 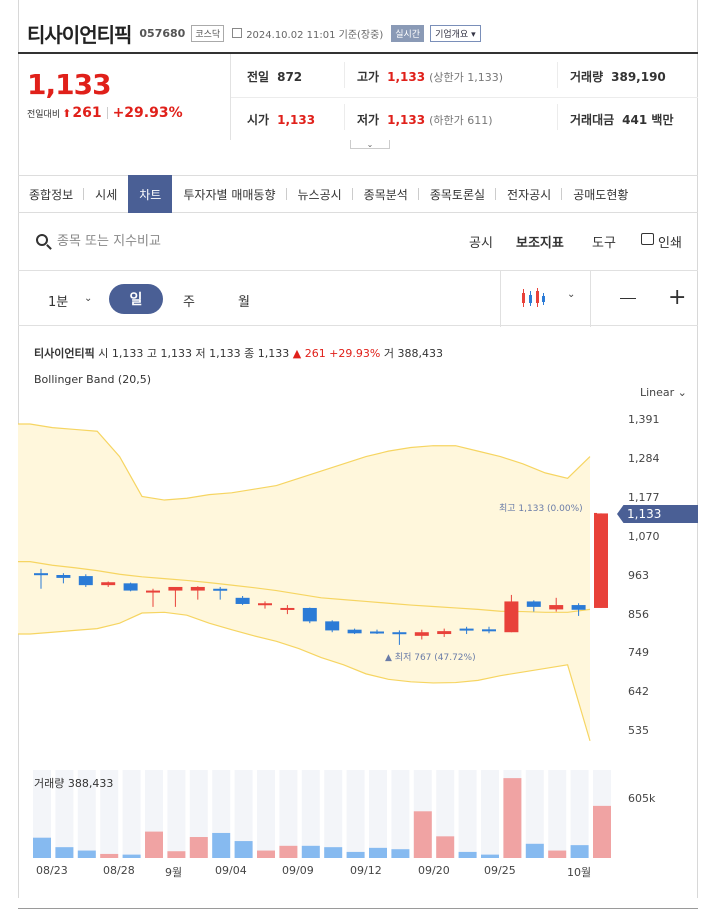 I want to click on expand-chevron-icon: ⌄, so click(x=370, y=144).